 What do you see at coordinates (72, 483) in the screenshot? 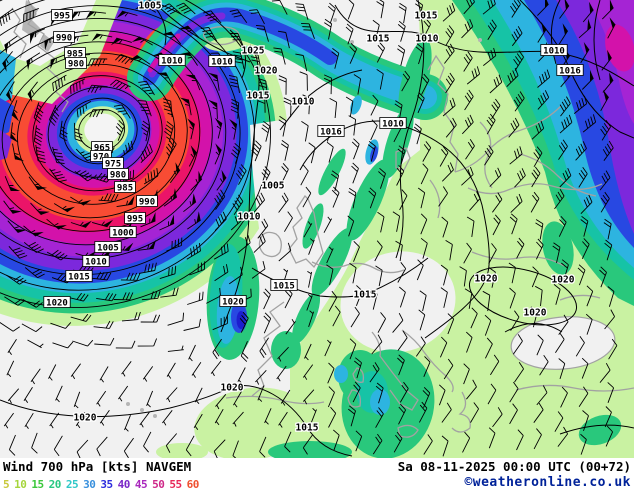
I see `legend-value-25: 25` at bounding box center [72, 483].